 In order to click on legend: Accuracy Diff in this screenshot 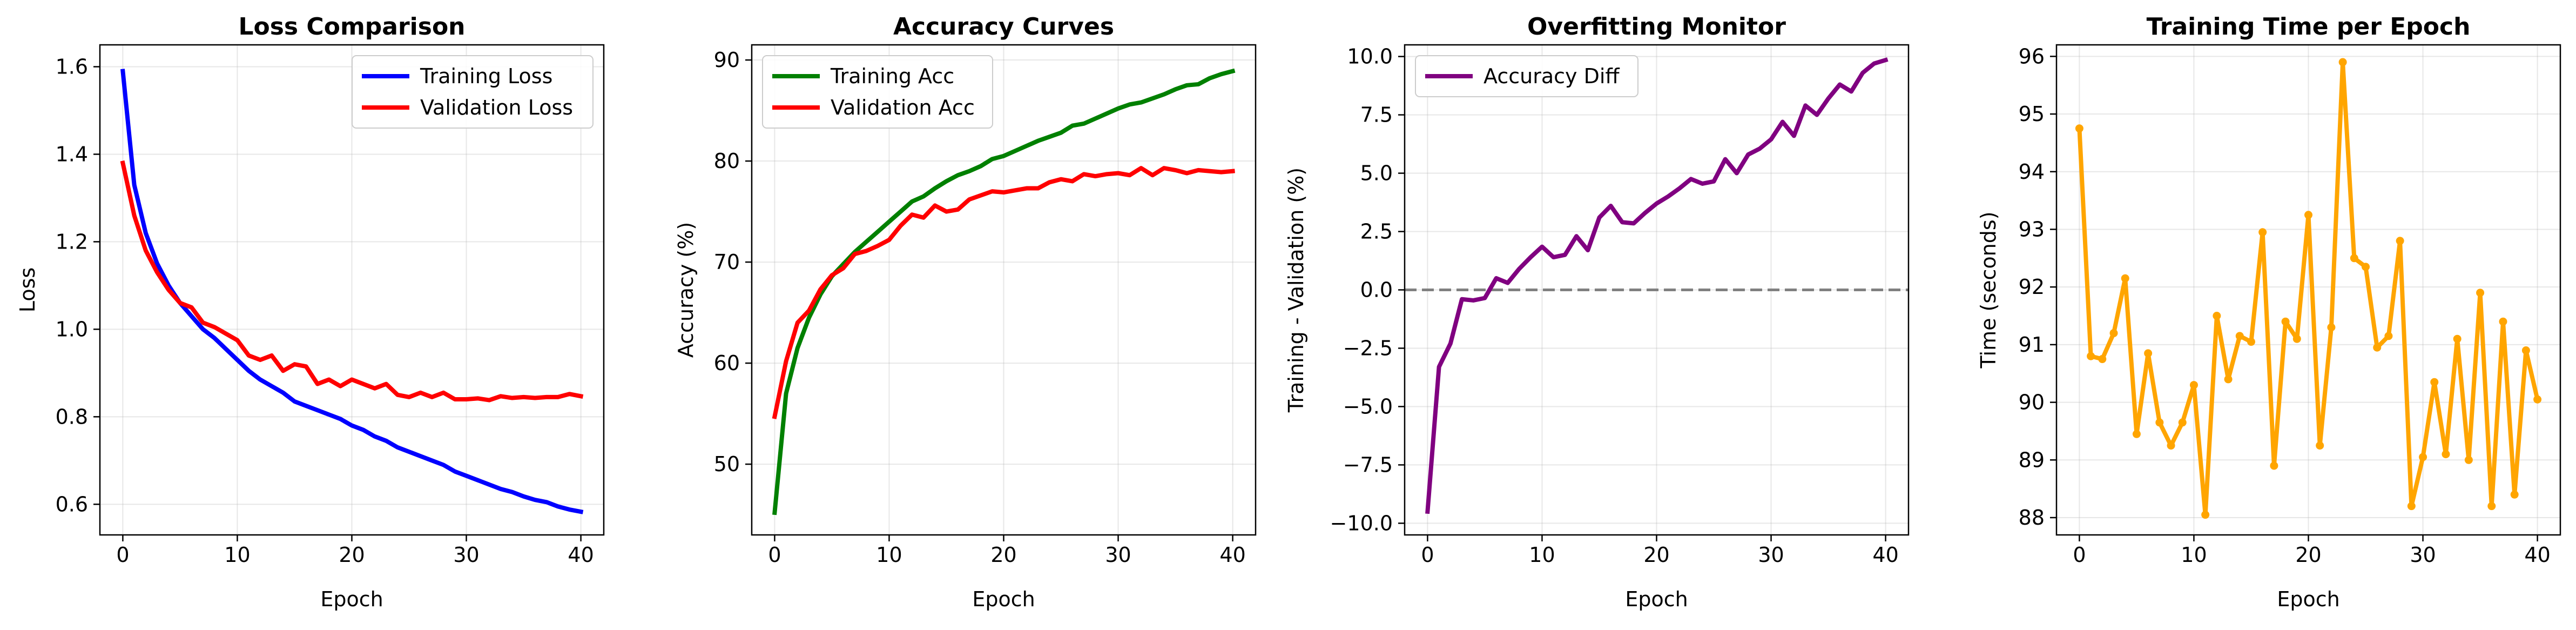, I will do `click(1526, 76)`.